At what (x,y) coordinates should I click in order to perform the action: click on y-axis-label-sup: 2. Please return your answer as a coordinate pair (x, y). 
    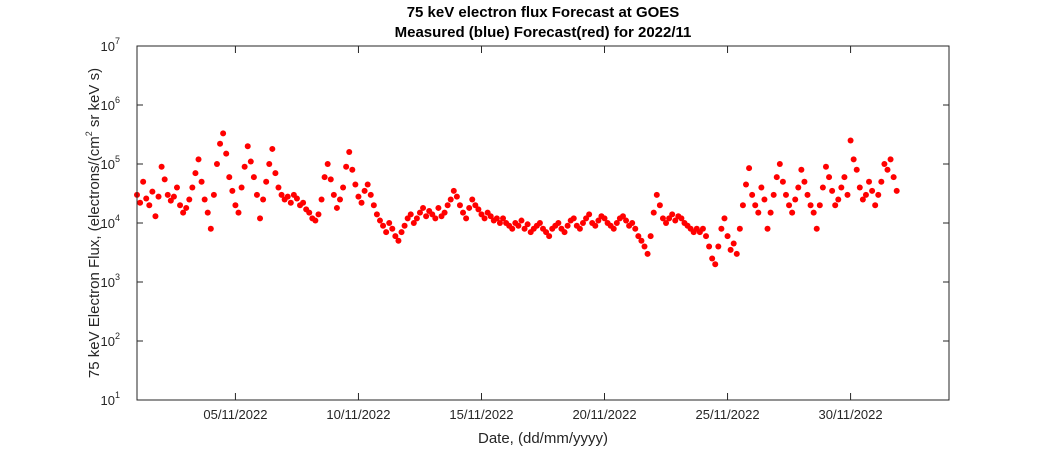
    Looking at the image, I should click on (89, 133).